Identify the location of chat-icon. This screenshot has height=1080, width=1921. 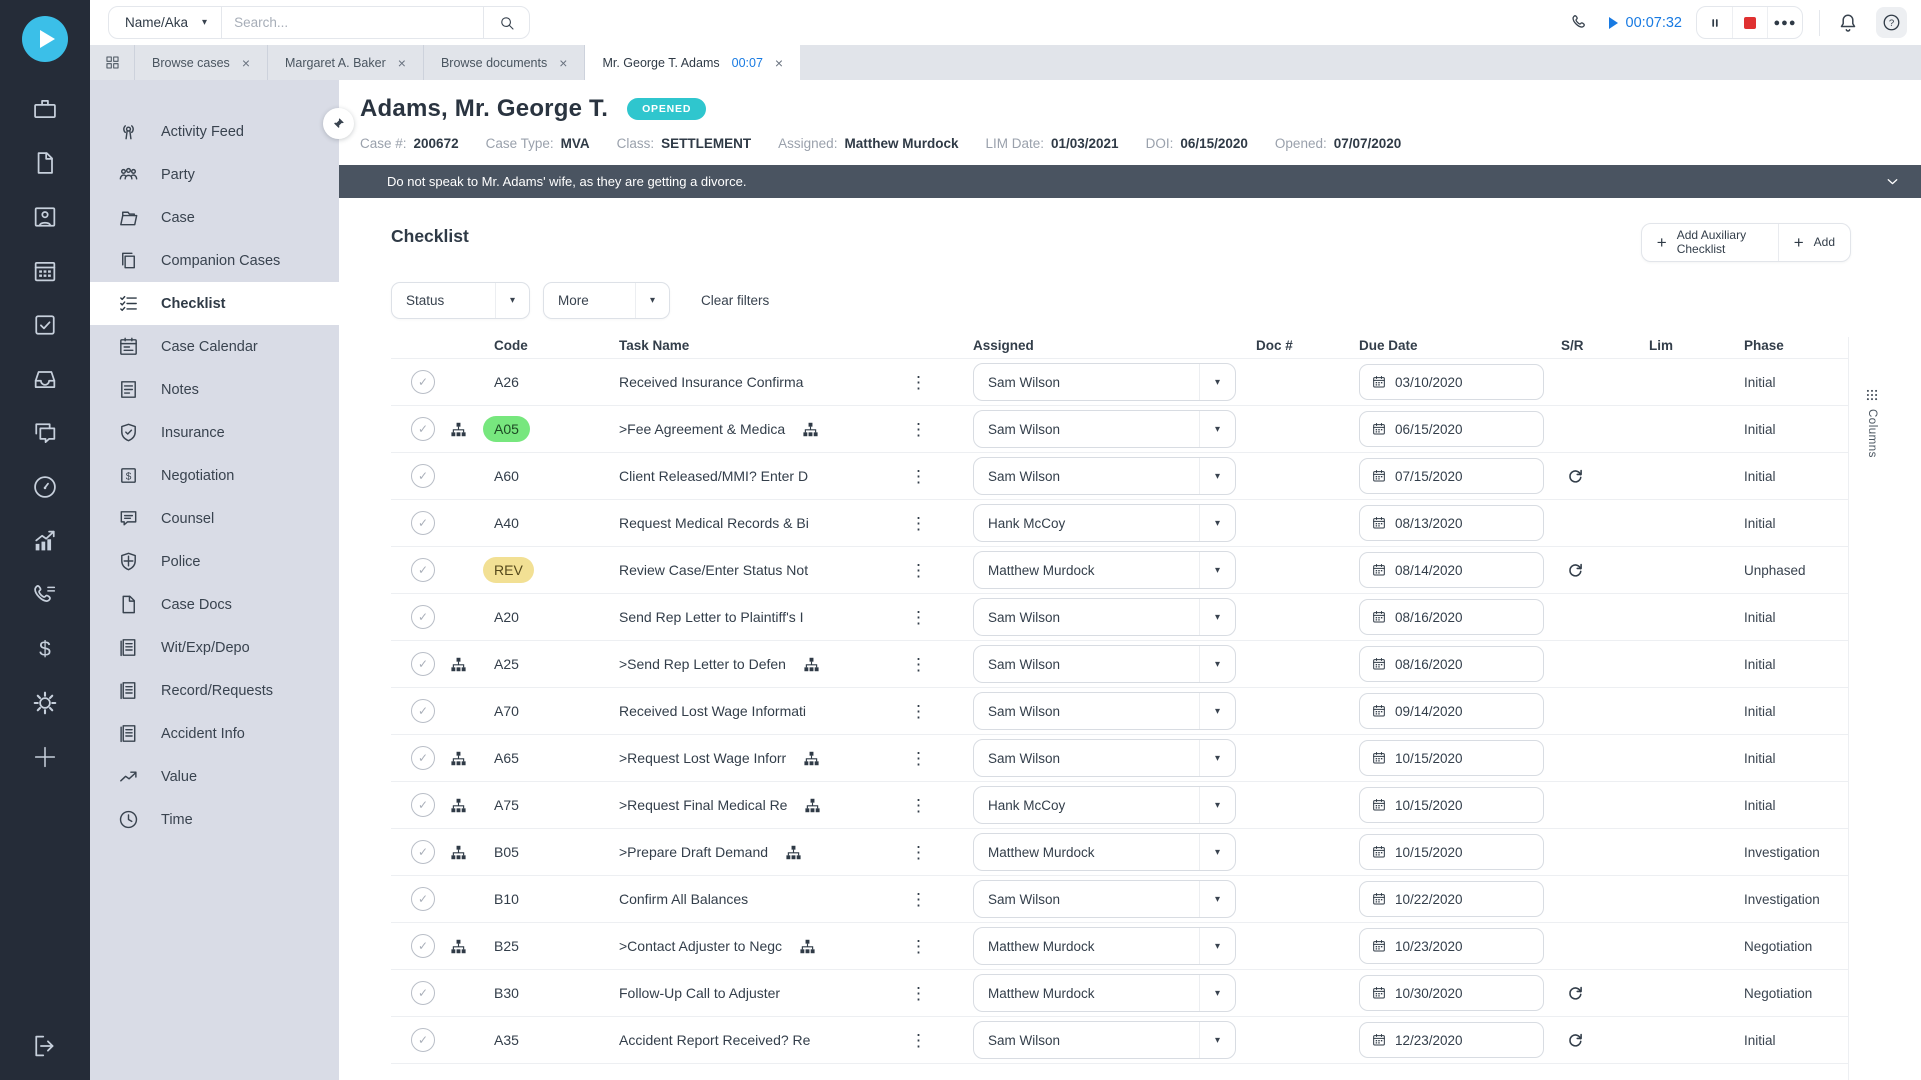
(45, 433).